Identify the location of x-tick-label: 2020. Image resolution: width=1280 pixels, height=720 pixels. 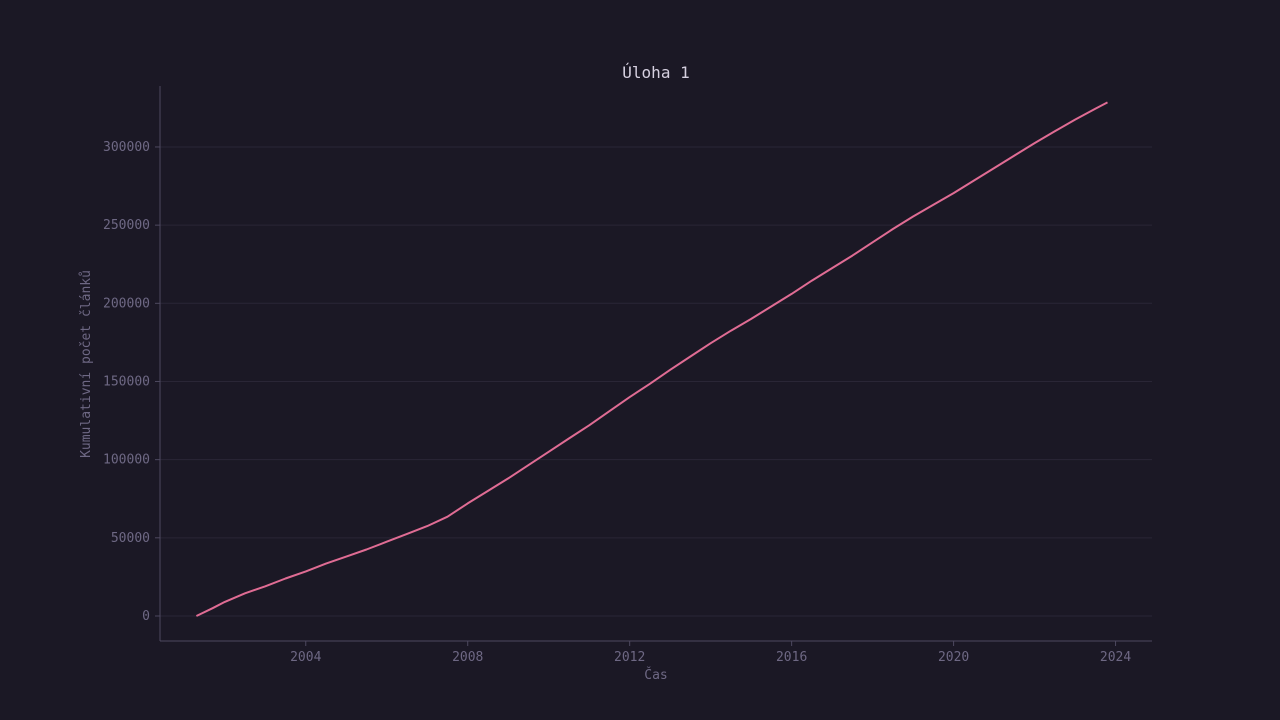
(953, 657).